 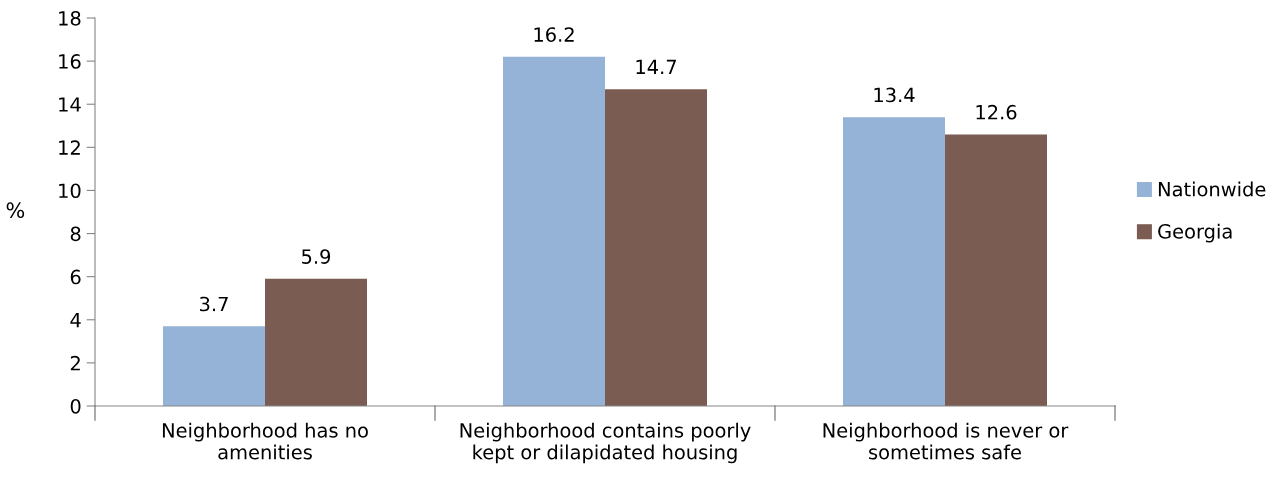 I want to click on y-axis-title: %, so click(x=15, y=210).